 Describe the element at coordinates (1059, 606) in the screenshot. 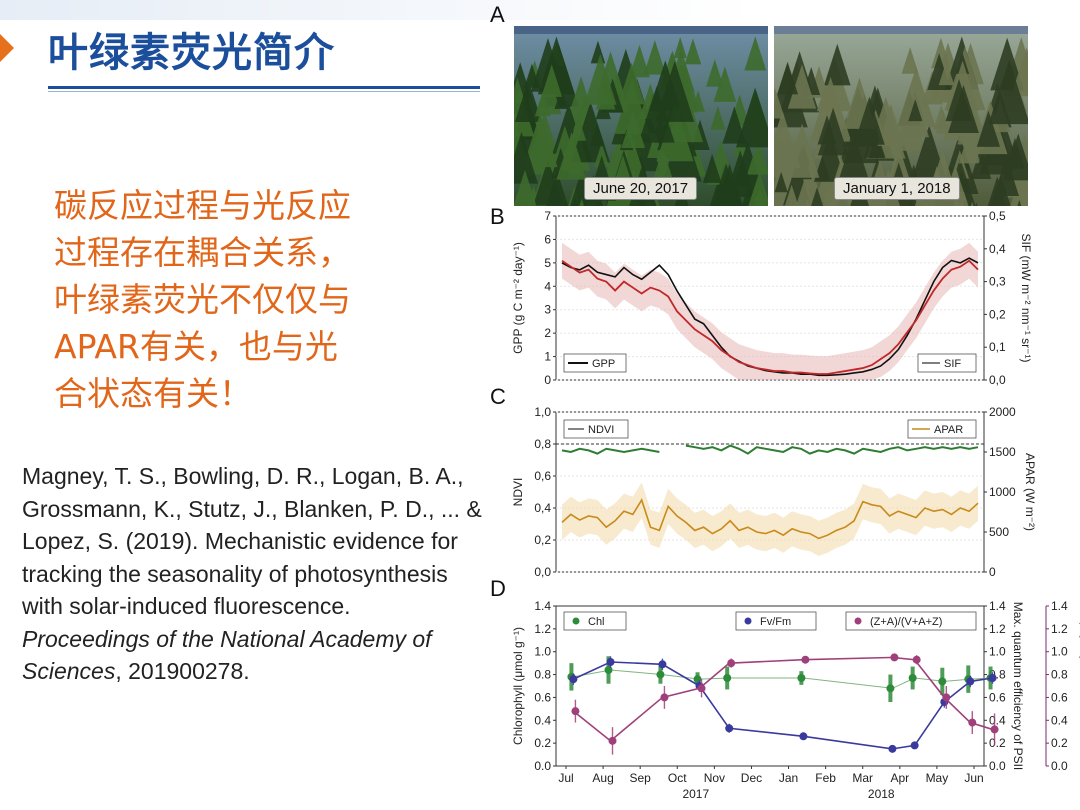

I see `y-right2-tick-label: 1.4` at that location.